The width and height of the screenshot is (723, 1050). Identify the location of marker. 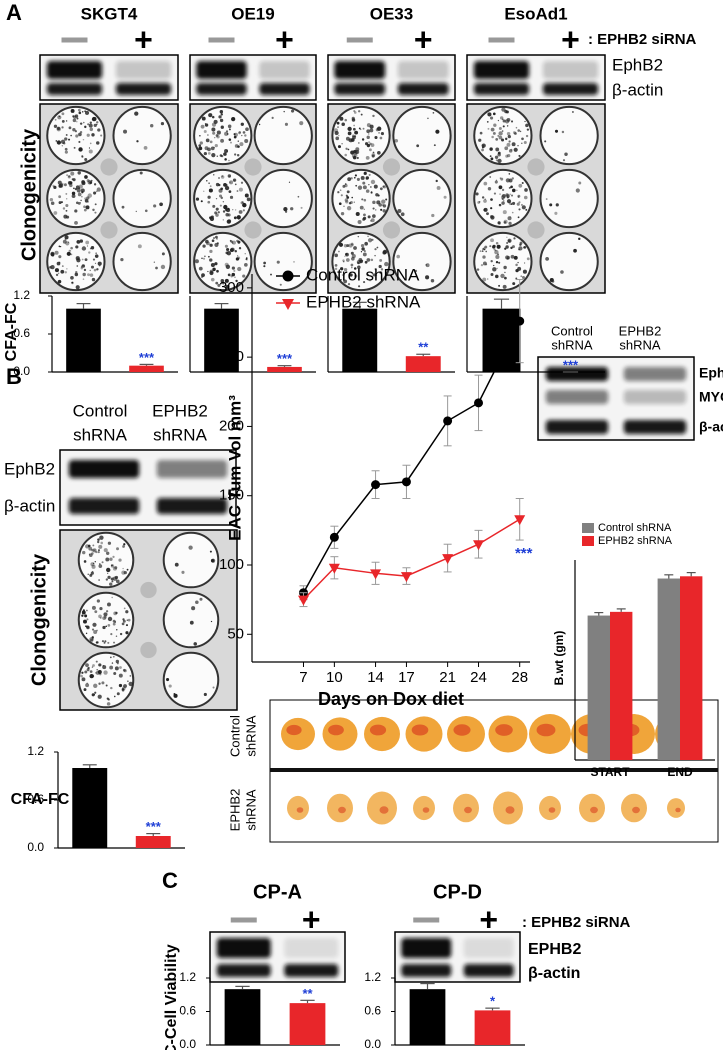
(376, 485).